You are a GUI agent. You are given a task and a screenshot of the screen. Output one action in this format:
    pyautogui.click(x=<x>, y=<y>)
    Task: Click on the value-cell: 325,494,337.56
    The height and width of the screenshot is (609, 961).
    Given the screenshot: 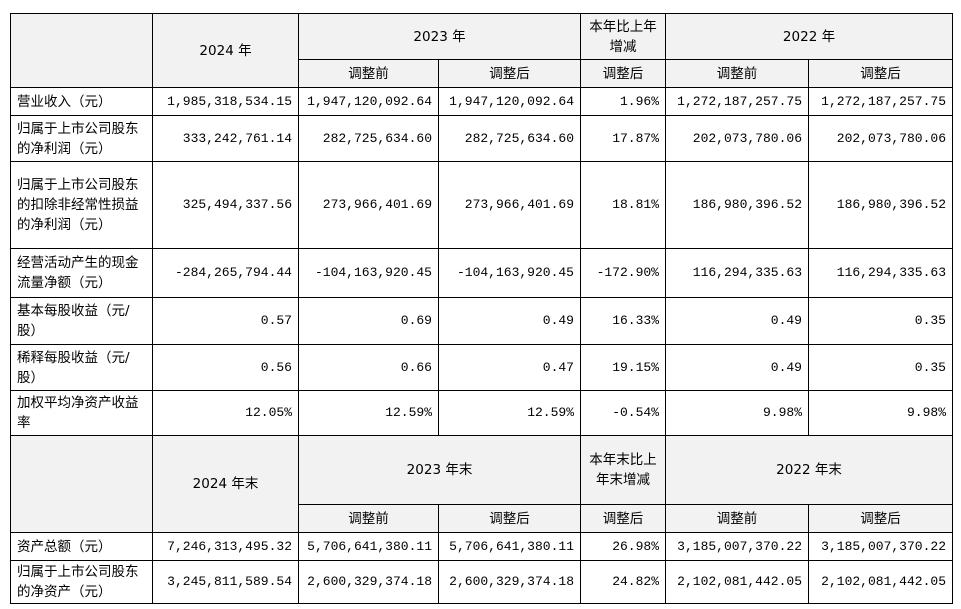 What is the action you would take?
    pyautogui.click(x=225, y=205)
    